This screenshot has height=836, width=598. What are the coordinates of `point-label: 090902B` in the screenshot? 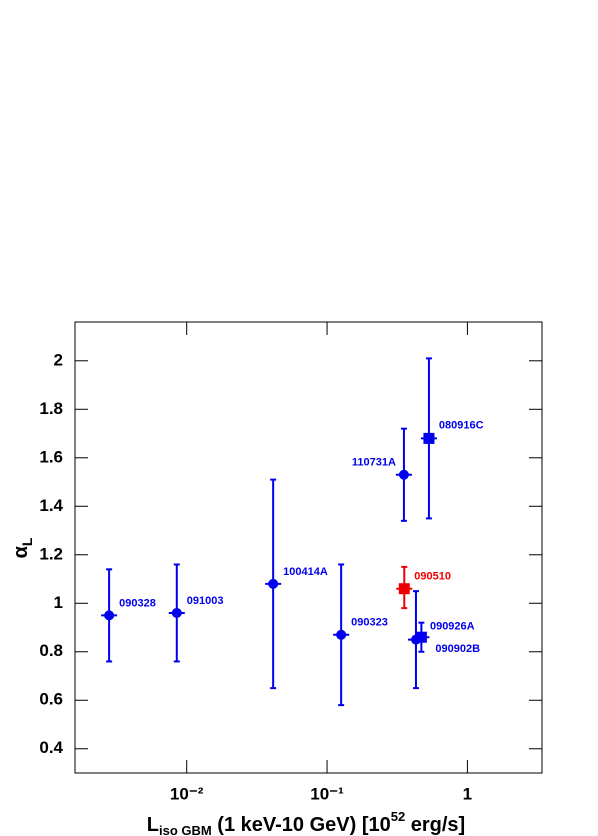 It's located at (457, 649).